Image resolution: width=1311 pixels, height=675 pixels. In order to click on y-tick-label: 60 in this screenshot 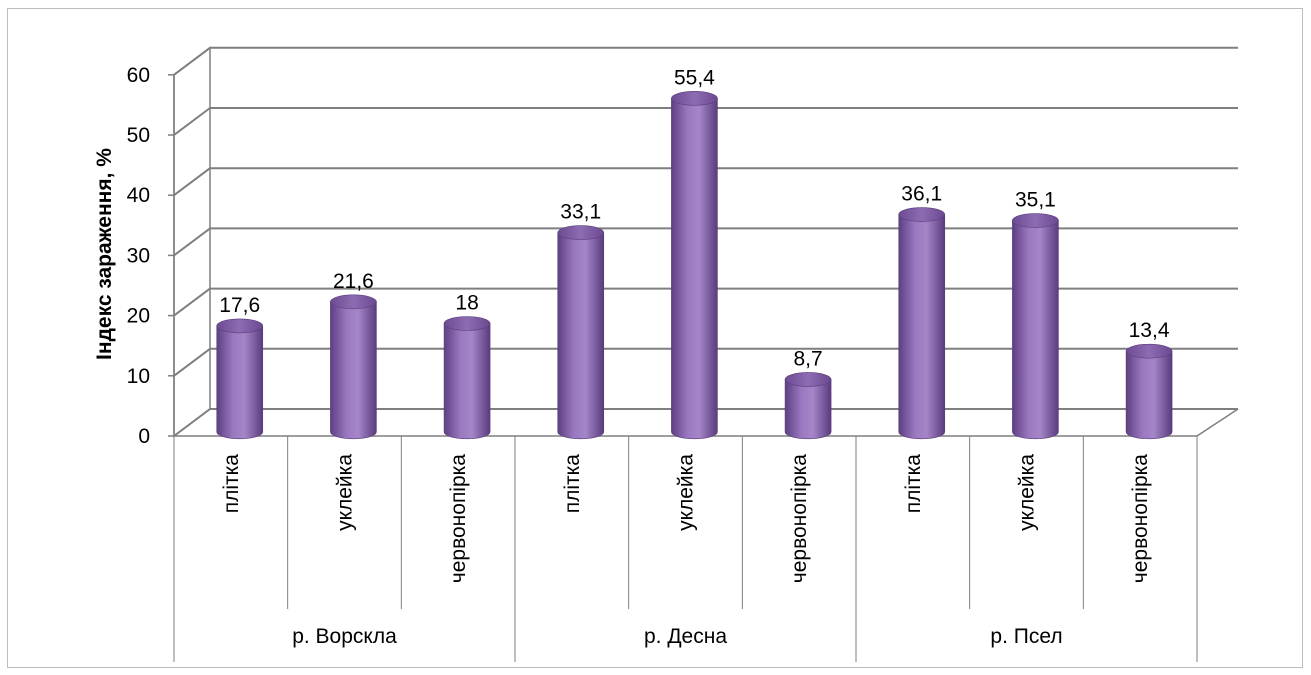, I will do `click(138, 75)`.